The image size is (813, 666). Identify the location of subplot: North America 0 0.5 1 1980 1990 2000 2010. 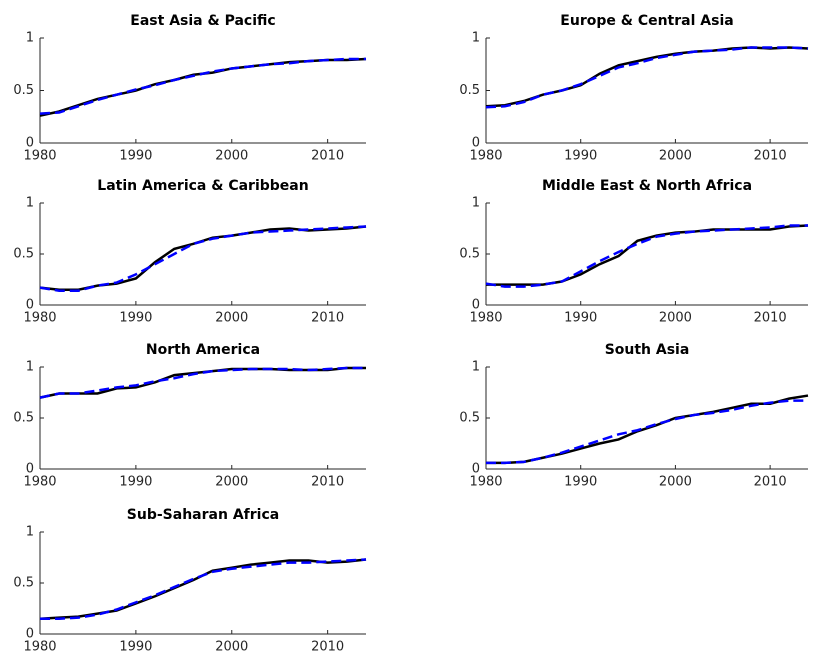
(189, 416).